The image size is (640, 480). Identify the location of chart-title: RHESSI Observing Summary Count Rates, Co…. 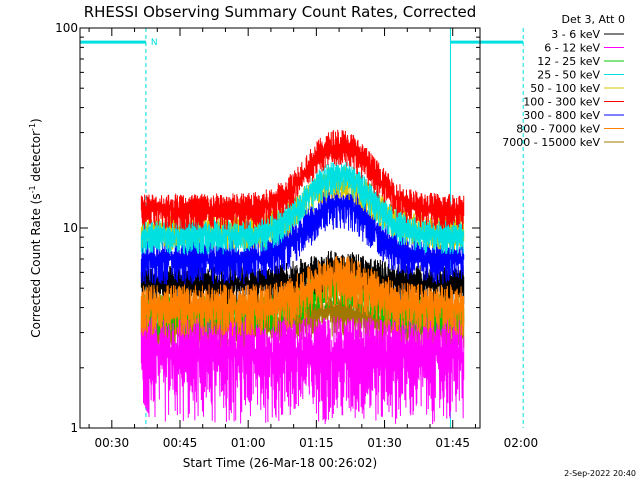
(280, 12).